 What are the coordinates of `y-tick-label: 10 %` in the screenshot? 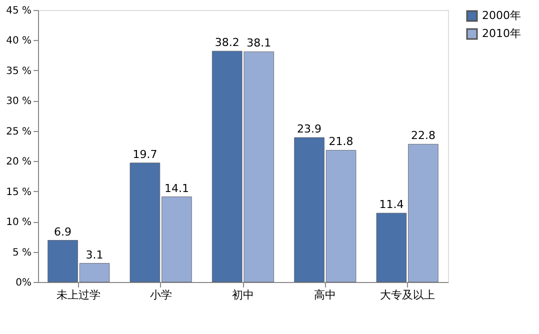 It's located at (19, 222).